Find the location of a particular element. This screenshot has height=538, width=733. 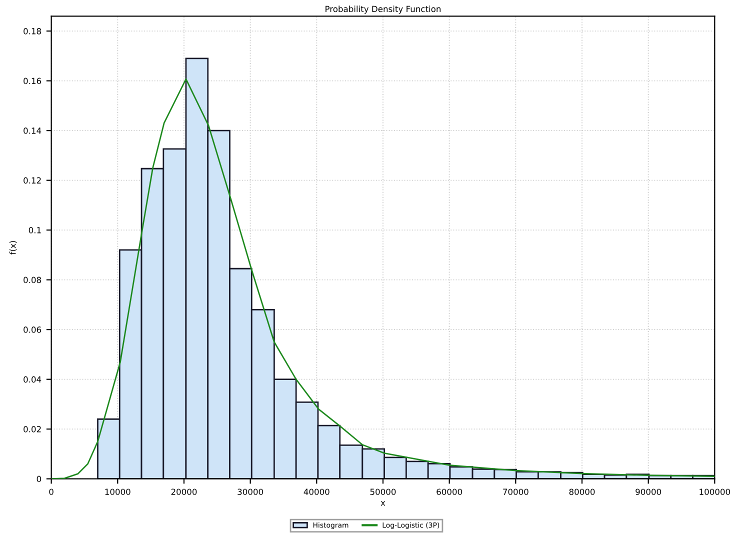

x-tick-label: 60000 is located at coordinates (449, 491).